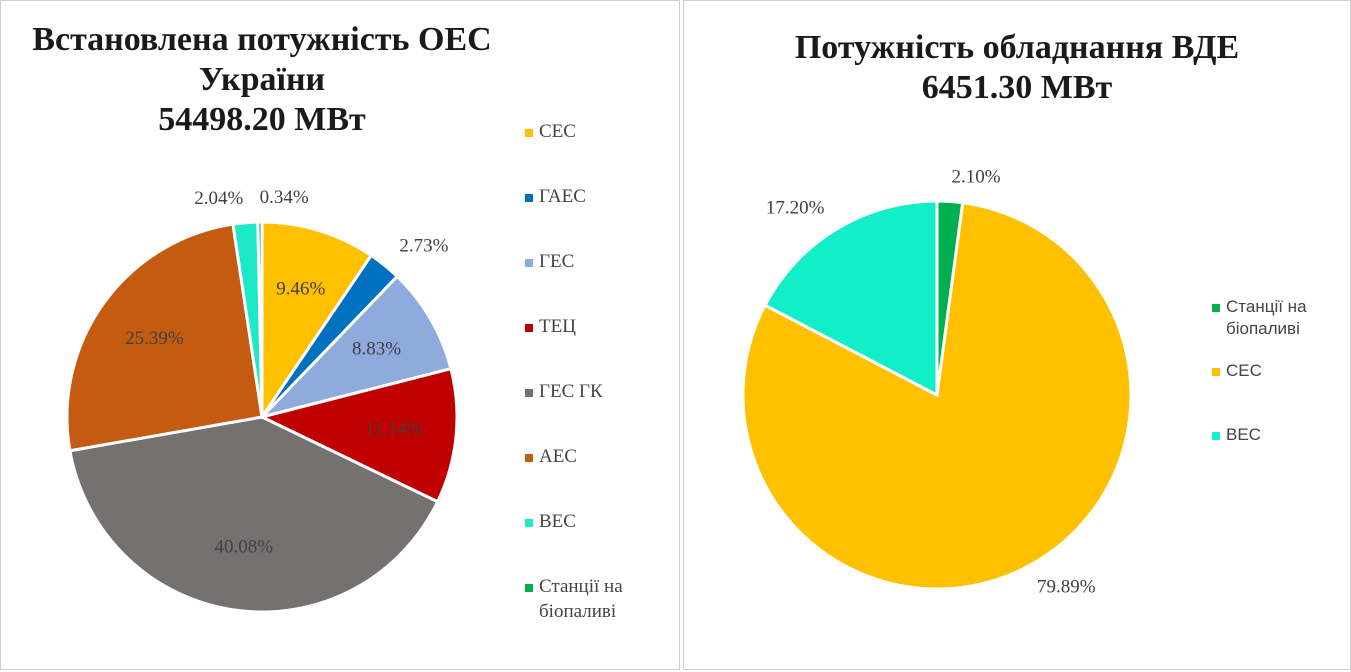  What do you see at coordinates (582, 262) in the screenshot?
I see `legend-item: ГЕС` at bounding box center [582, 262].